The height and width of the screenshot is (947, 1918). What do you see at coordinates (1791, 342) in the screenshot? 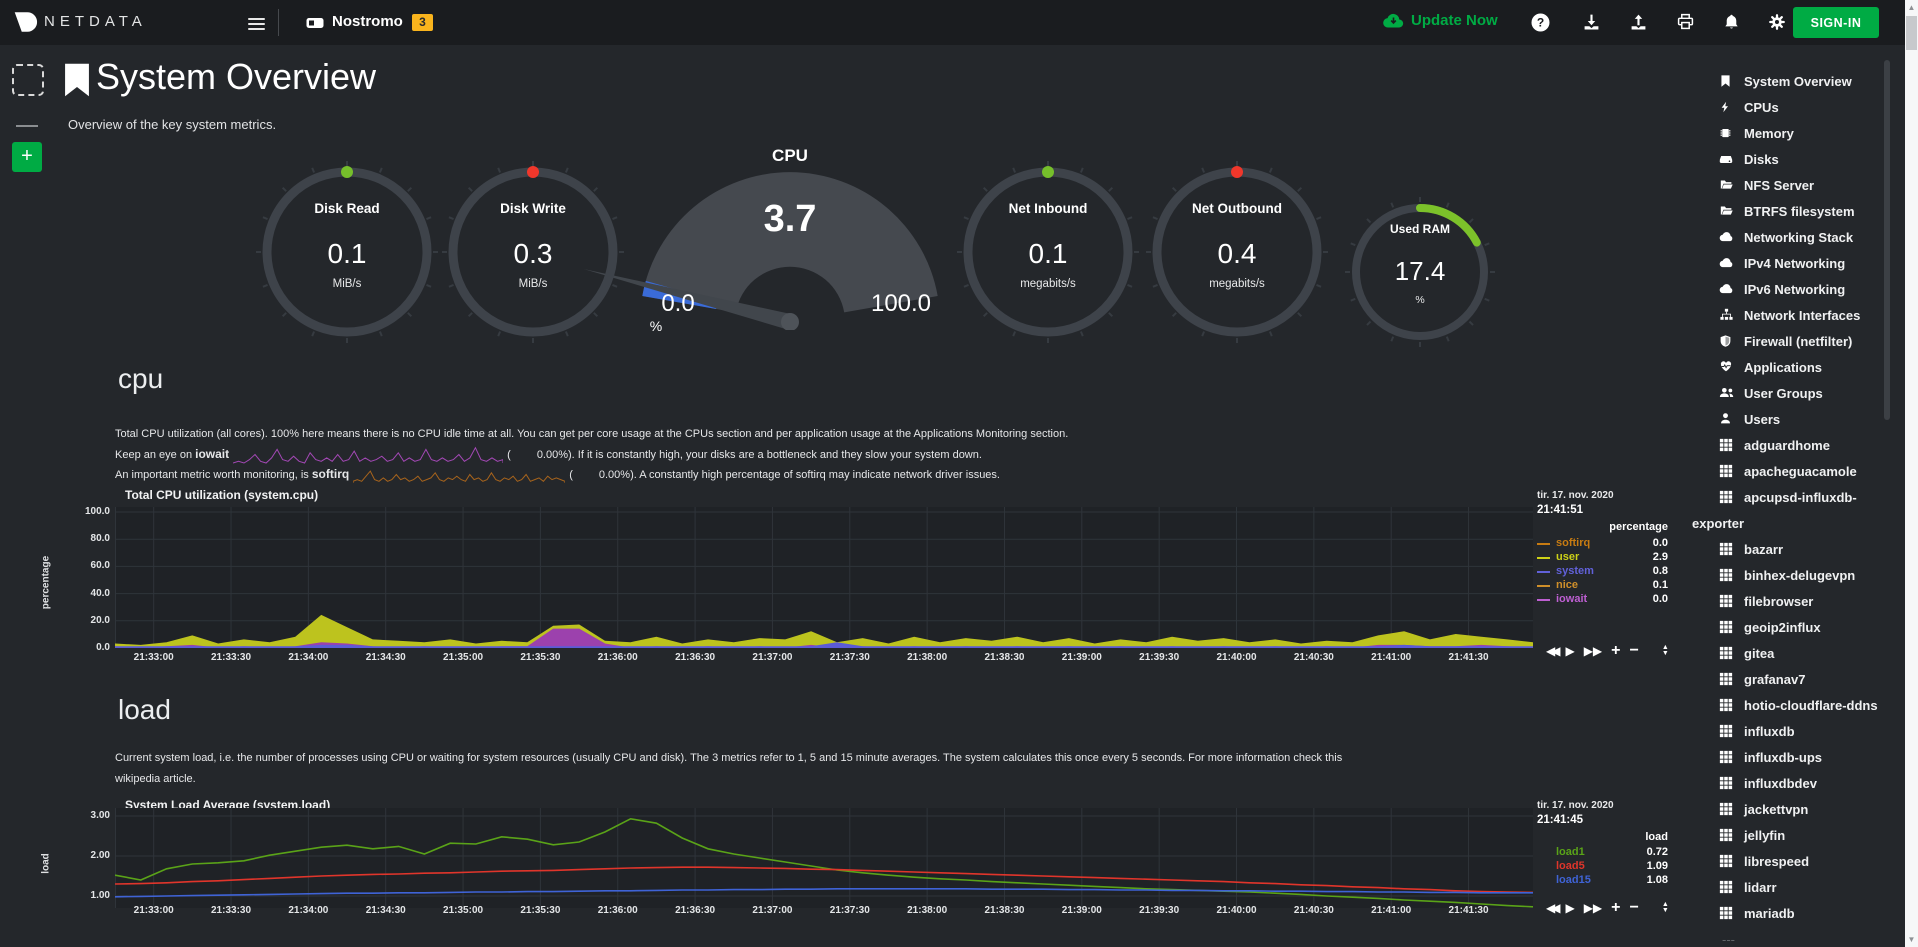
I see `sidebar-item-firewall-netfilter-: Firewall (netfilter)` at bounding box center [1791, 342].